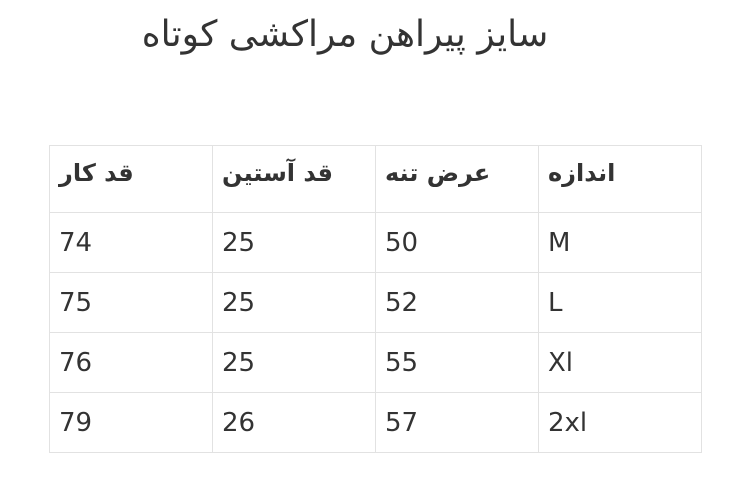  Describe the element at coordinates (620, 302) in the screenshot. I see `table-cell: L` at that location.